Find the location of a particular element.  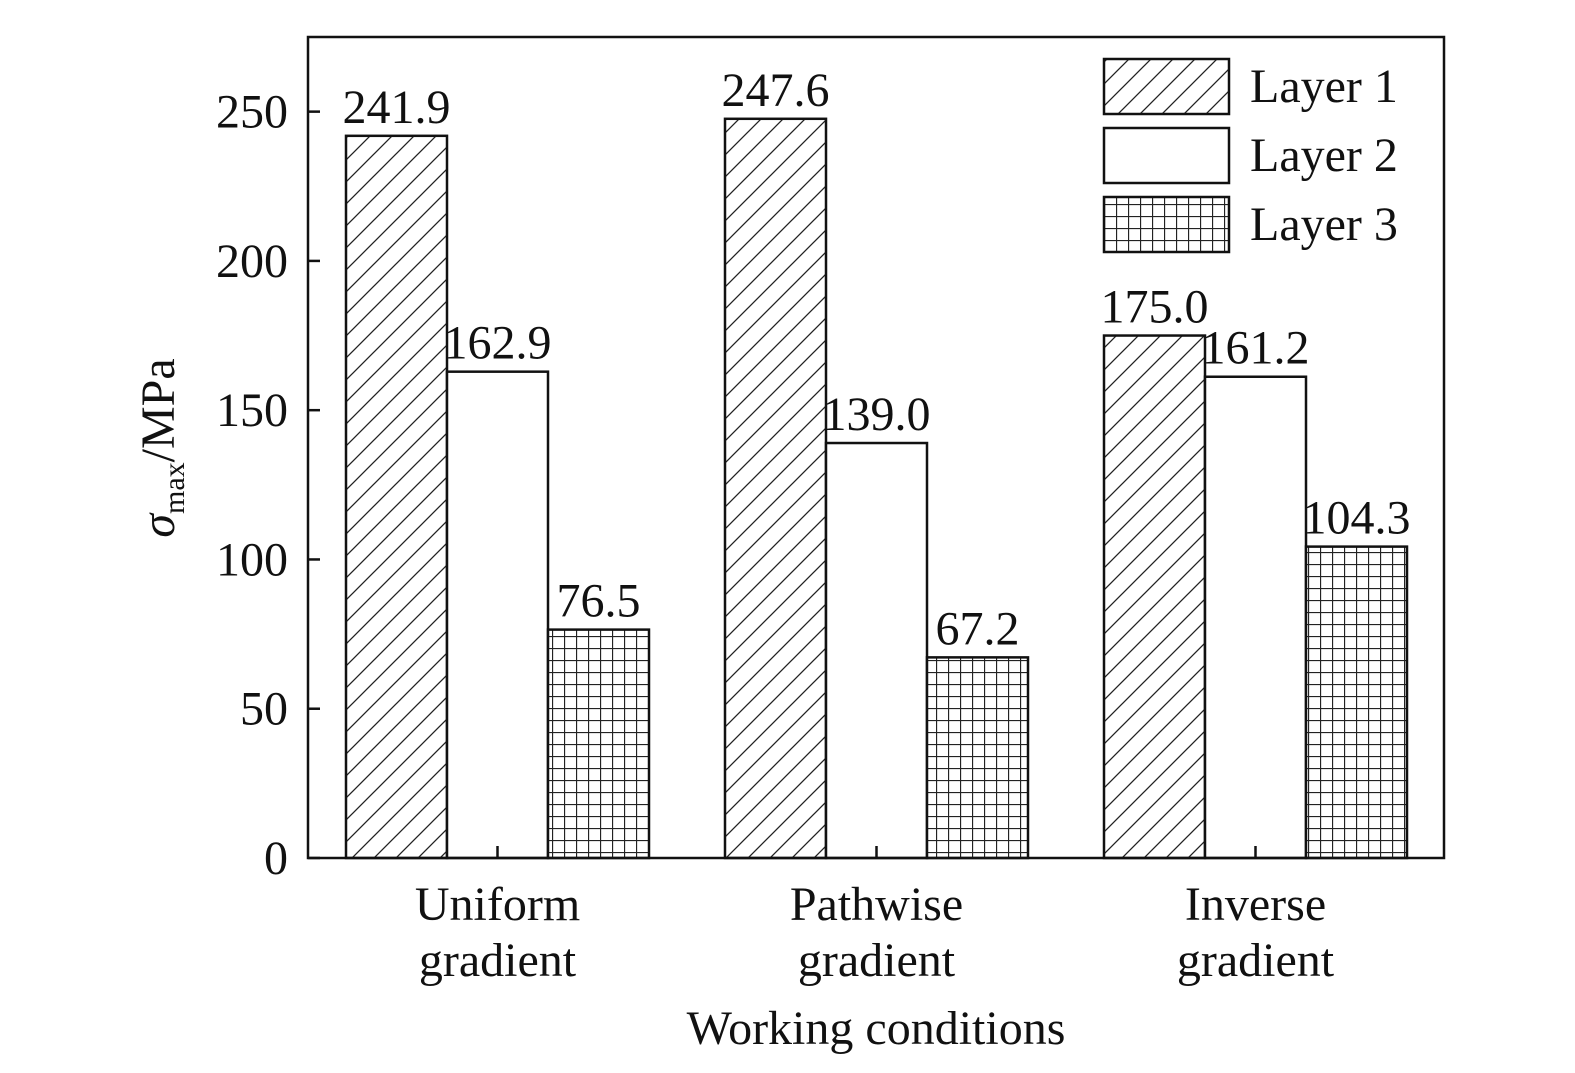

y-tick-label-100: 100 is located at coordinates (252, 559).